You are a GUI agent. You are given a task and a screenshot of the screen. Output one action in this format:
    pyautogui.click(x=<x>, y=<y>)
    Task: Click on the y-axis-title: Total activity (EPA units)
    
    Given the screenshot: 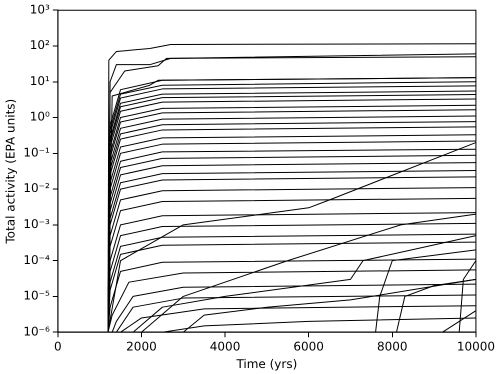 What is the action you would take?
    pyautogui.click(x=10, y=171)
    